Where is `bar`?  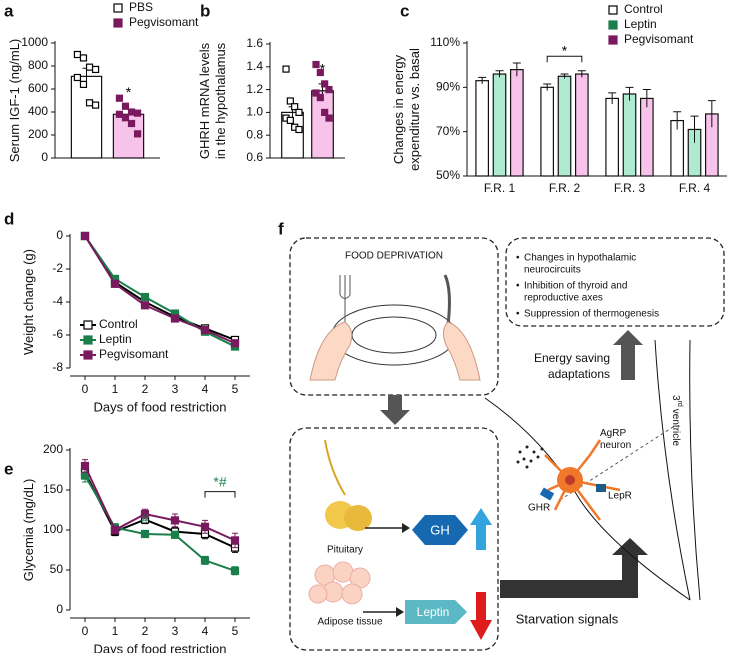 bar is located at coordinates (516, 122).